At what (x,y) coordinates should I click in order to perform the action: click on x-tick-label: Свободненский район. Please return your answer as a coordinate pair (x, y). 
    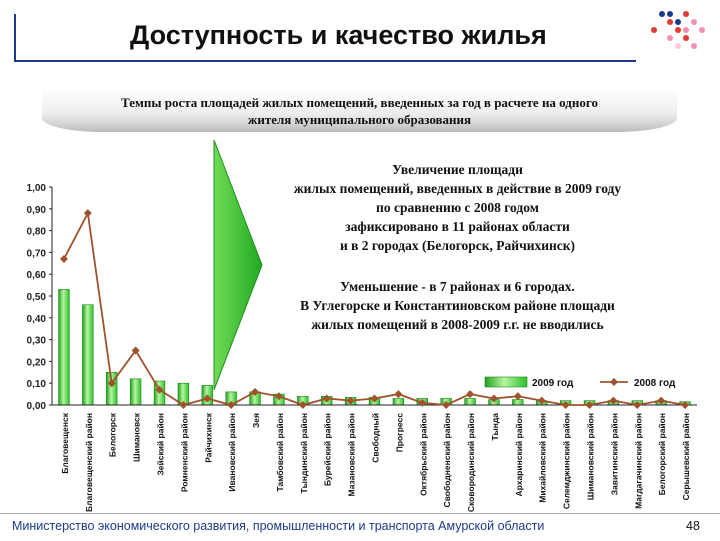
    Looking at the image, I should click on (447, 460).